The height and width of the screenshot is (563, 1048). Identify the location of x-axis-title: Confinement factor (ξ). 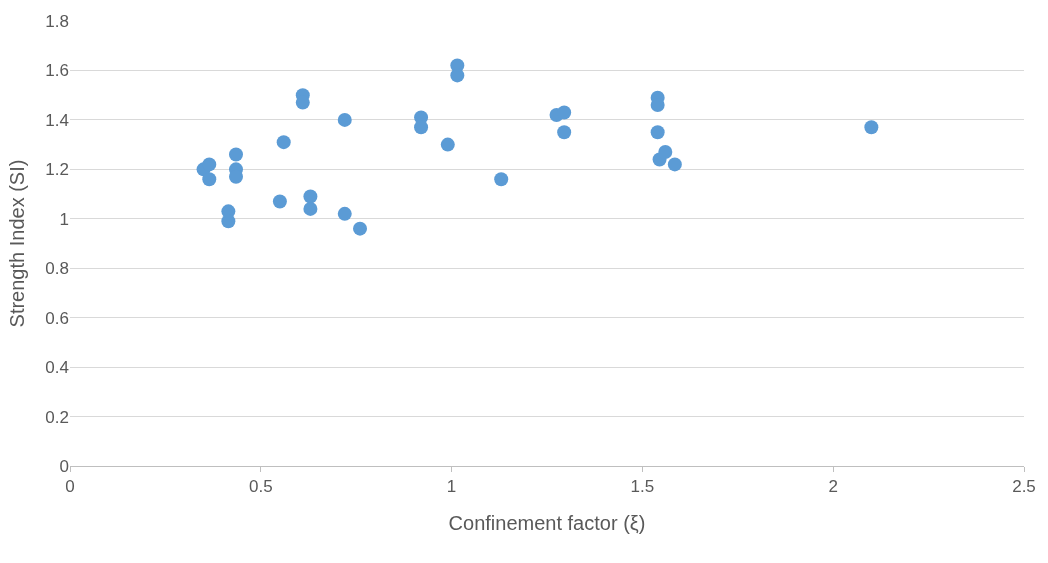
(547, 522).